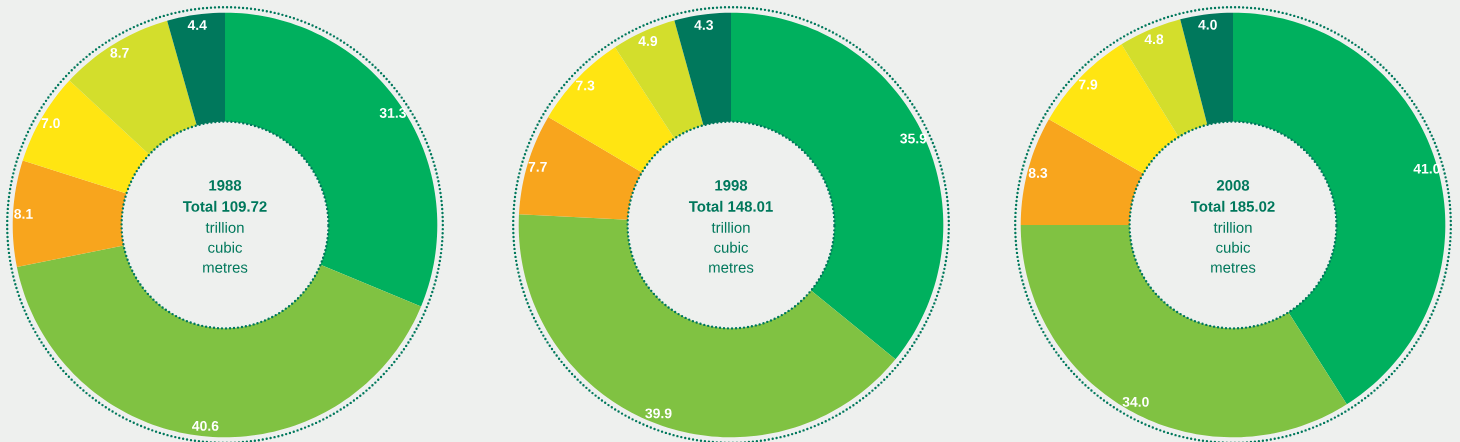  Describe the element at coordinates (658, 413) in the screenshot. I see `data-label: 39.9` at that location.